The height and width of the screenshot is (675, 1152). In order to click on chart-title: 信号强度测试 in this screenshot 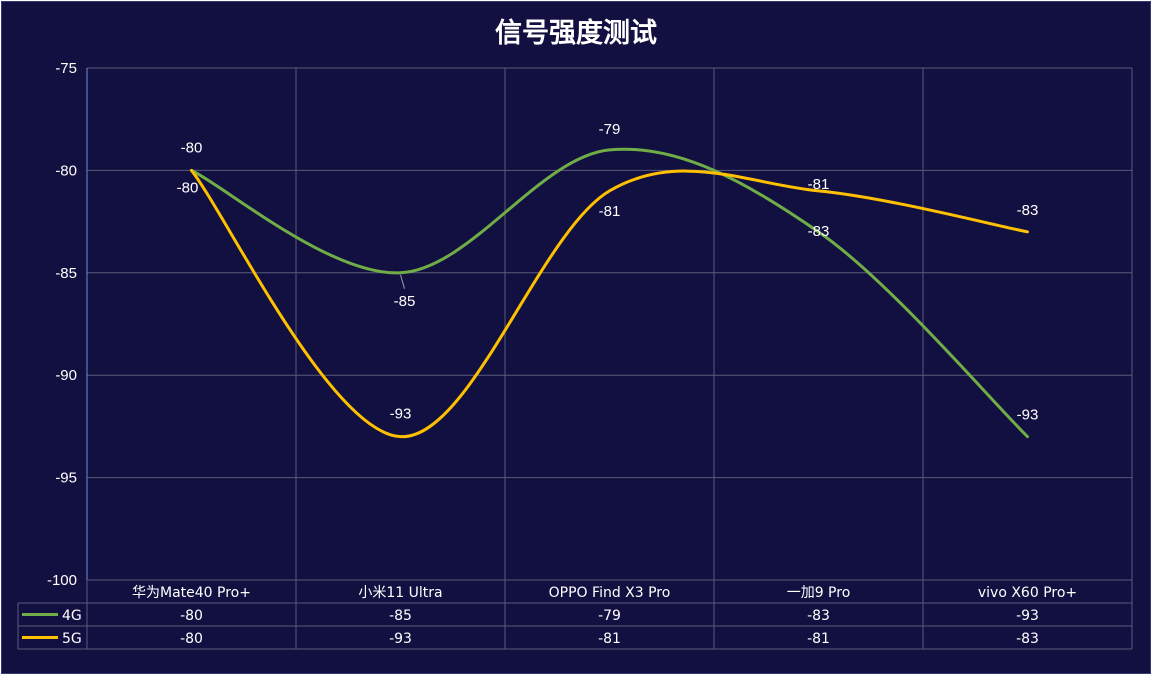, I will do `click(576, 33)`.